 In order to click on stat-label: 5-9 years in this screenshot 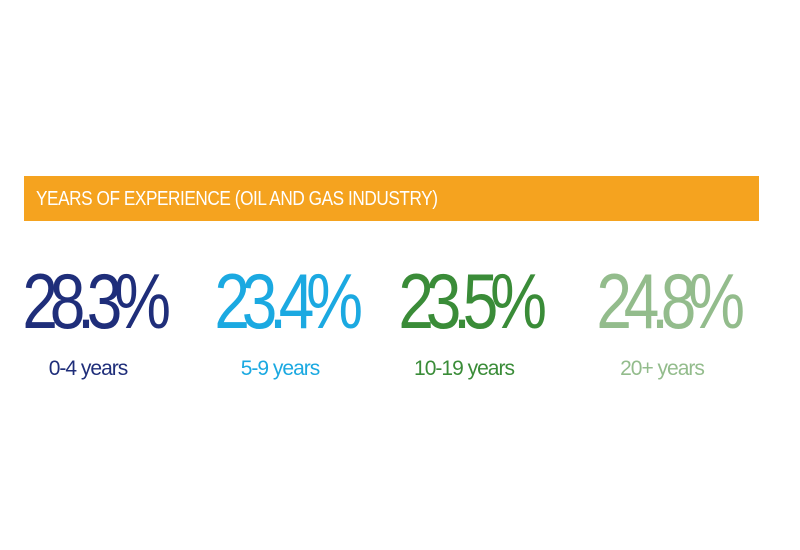, I will do `click(280, 368)`.